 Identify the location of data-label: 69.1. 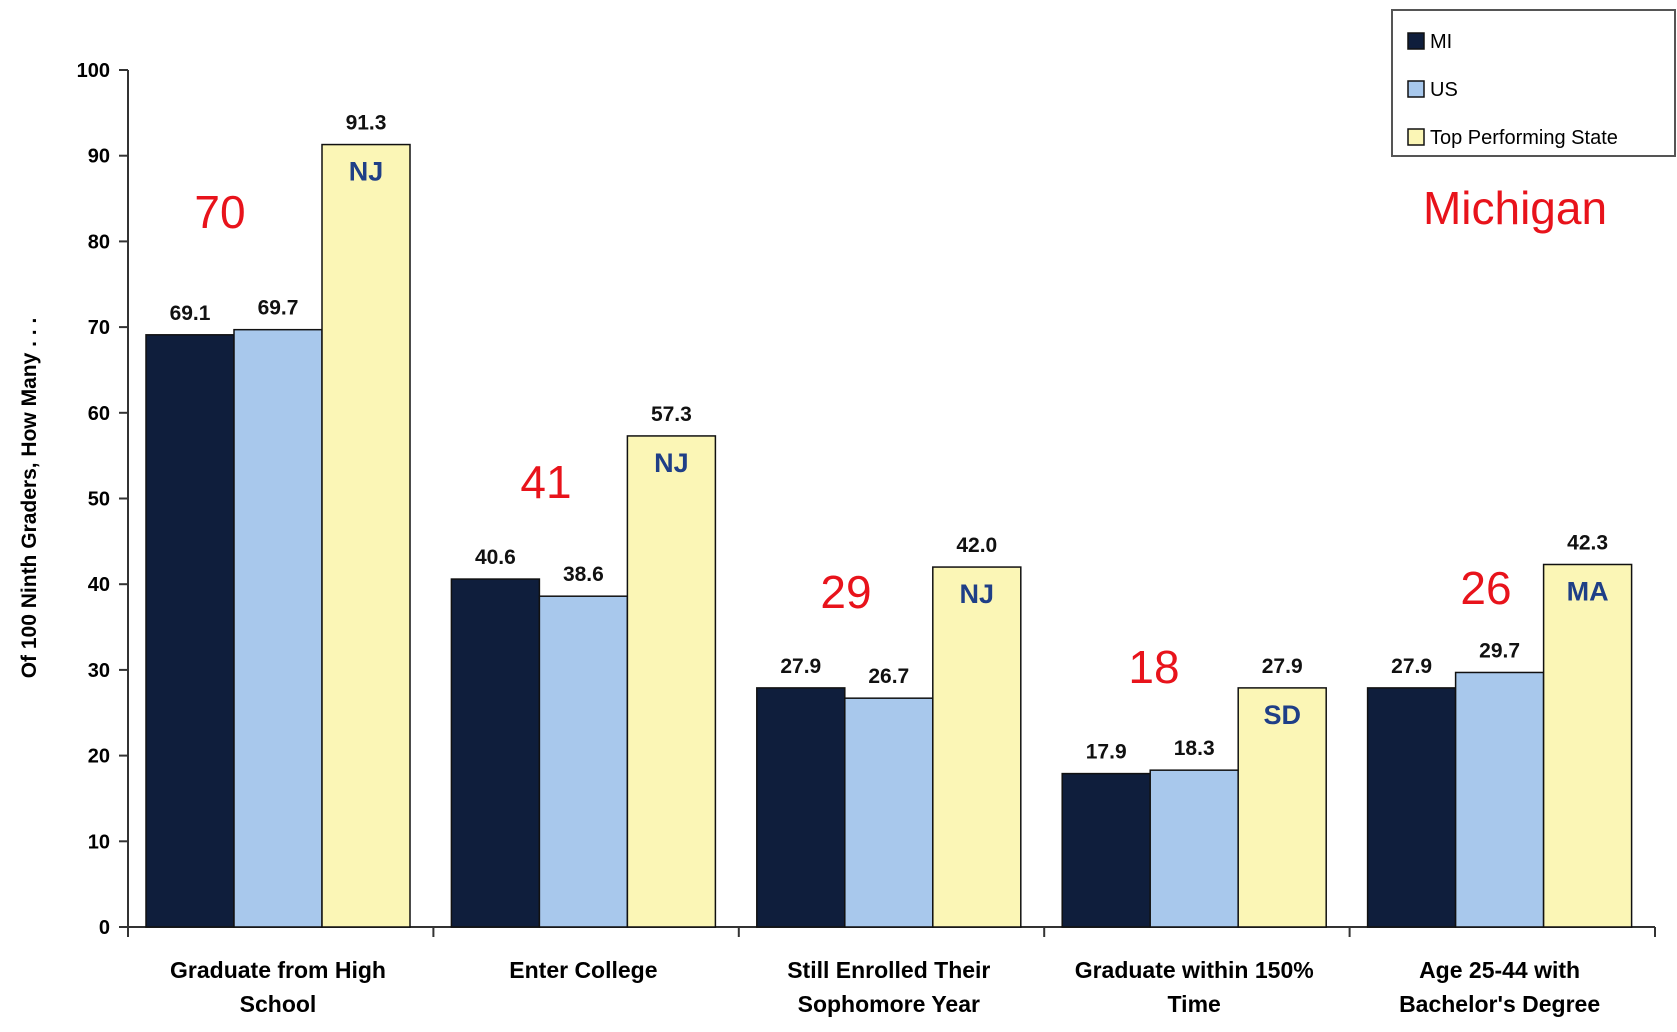
(190, 313).